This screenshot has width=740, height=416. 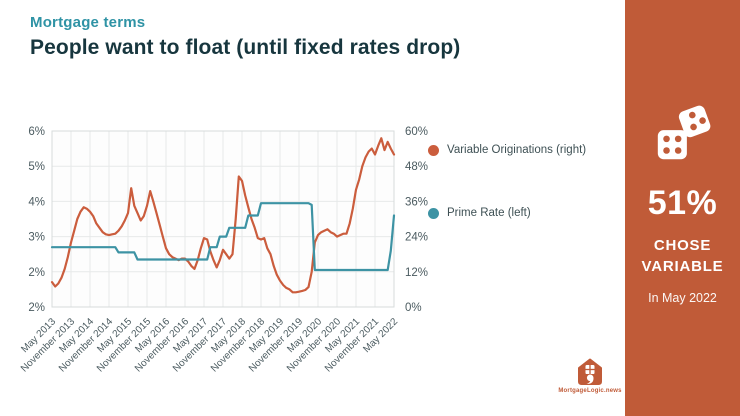 I want to click on axis-label-left: 5%, so click(x=36, y=167).